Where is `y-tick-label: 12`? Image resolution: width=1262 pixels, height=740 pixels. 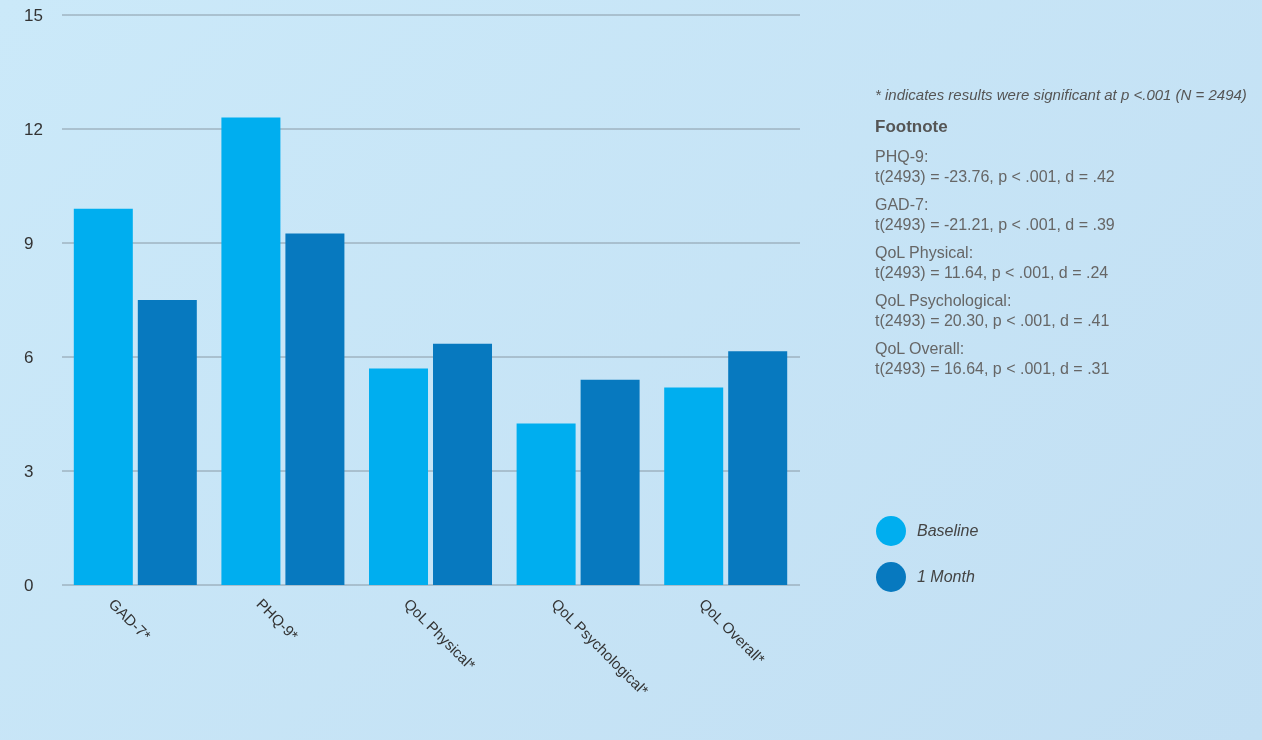 y-tick-label: 12 is located at coordinates (33, 130).